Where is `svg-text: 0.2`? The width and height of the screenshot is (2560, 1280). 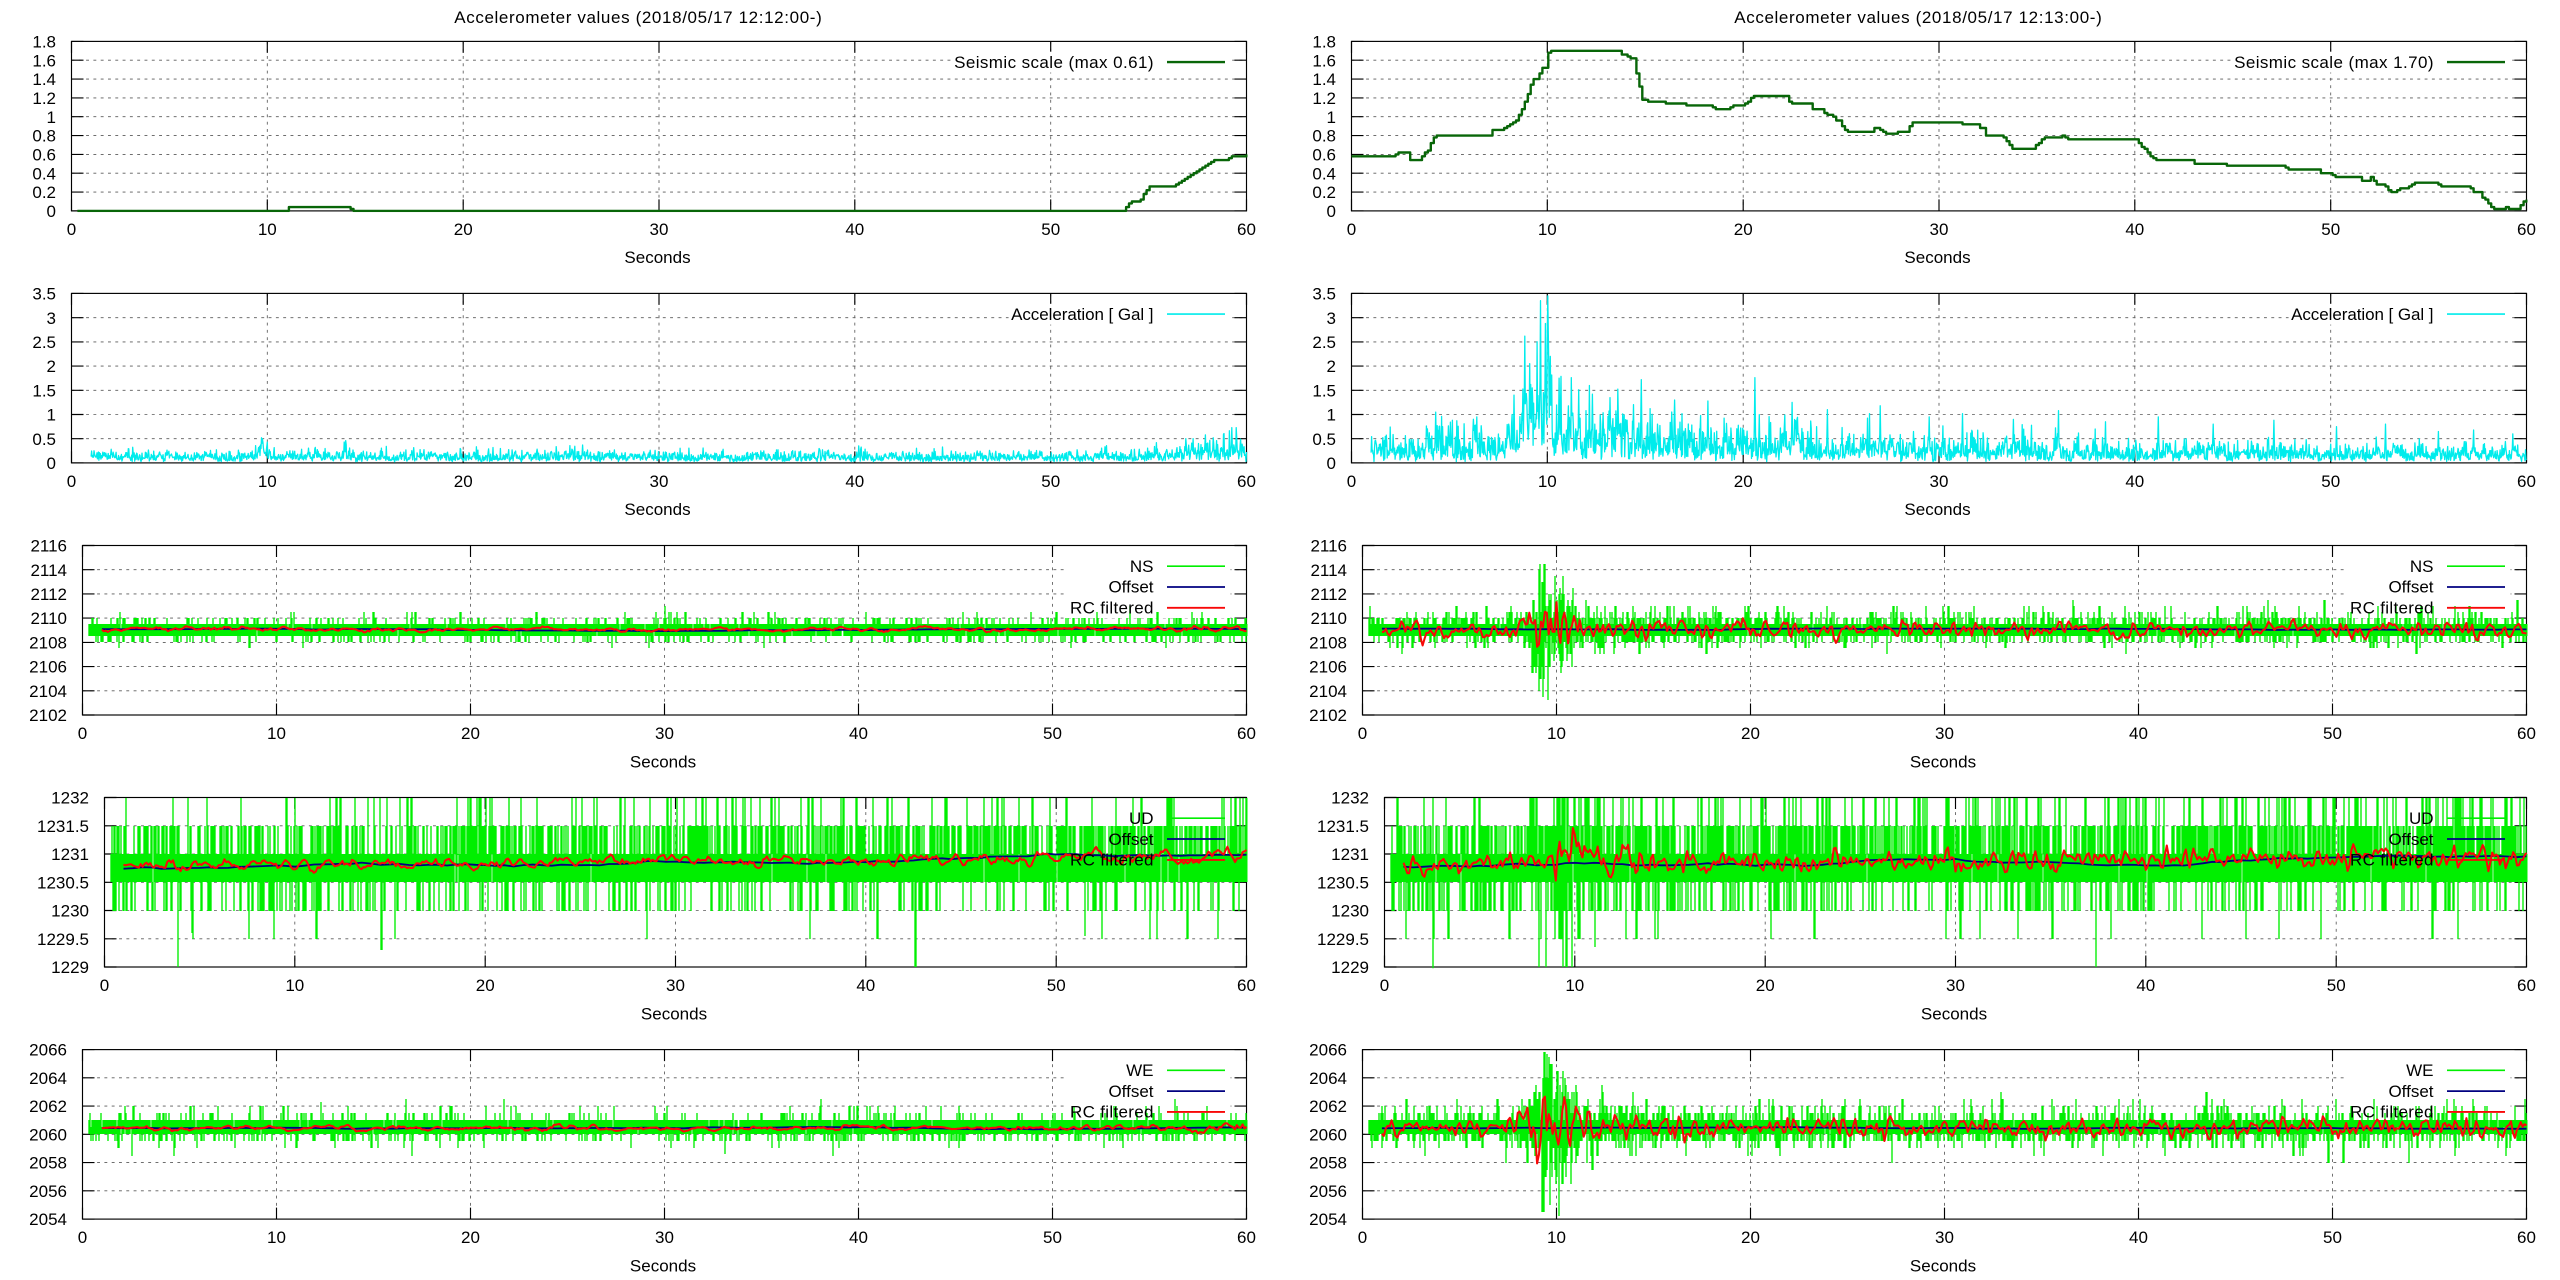
svg-text: 0.2 is located at coordinates (44, 192).